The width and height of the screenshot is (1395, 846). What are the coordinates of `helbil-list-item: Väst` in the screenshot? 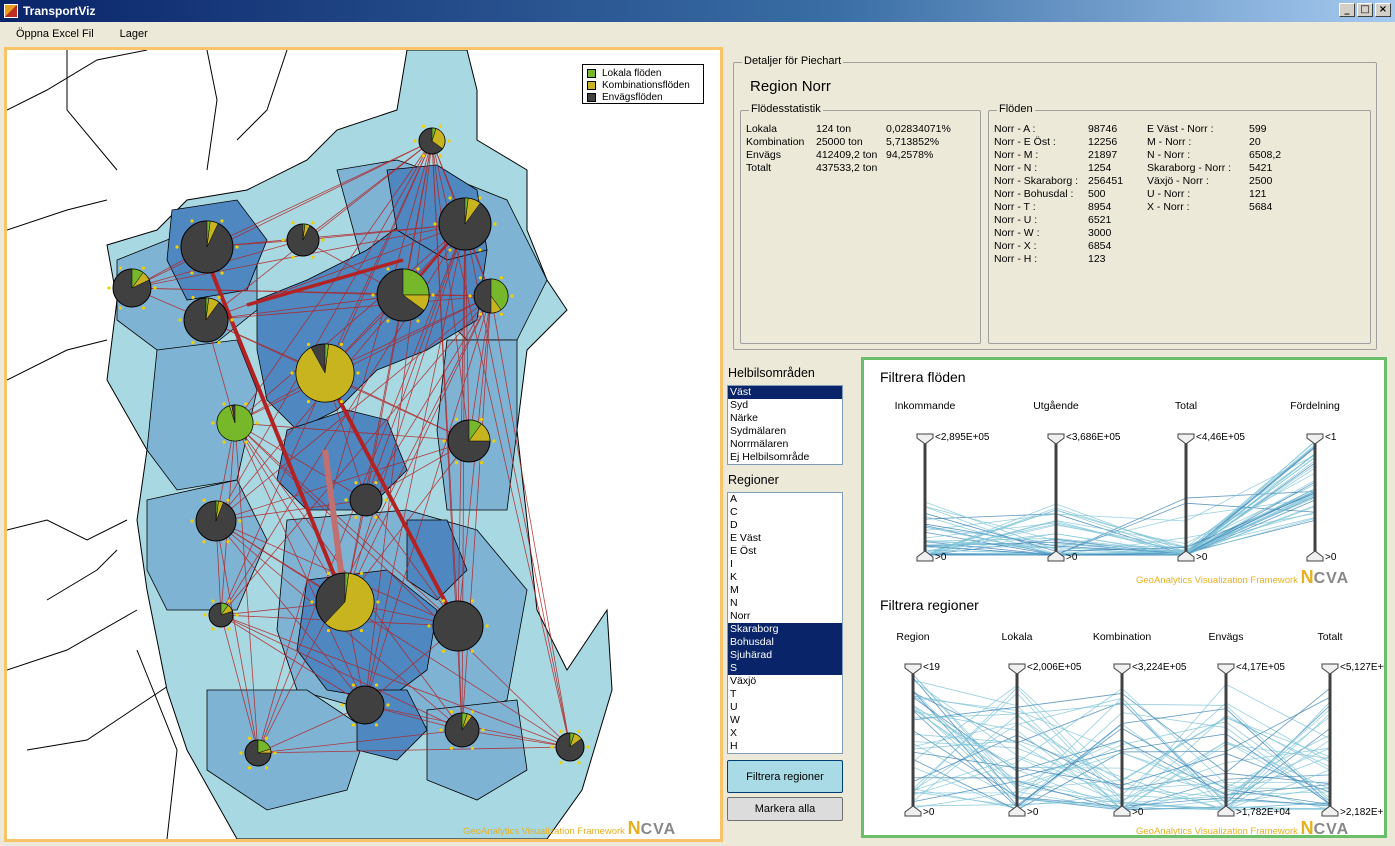 It's located at (785, 392).